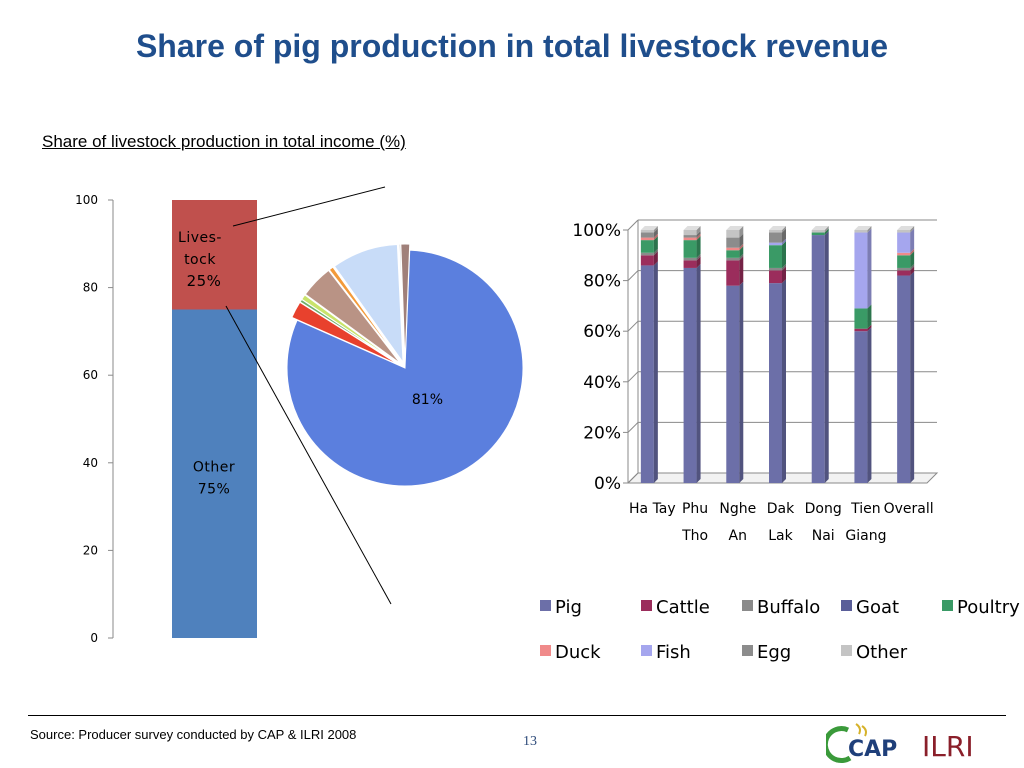 This screenshot has width=1024, height=768. I want to click on bar-data-label: Lives-, so click(200, 238).